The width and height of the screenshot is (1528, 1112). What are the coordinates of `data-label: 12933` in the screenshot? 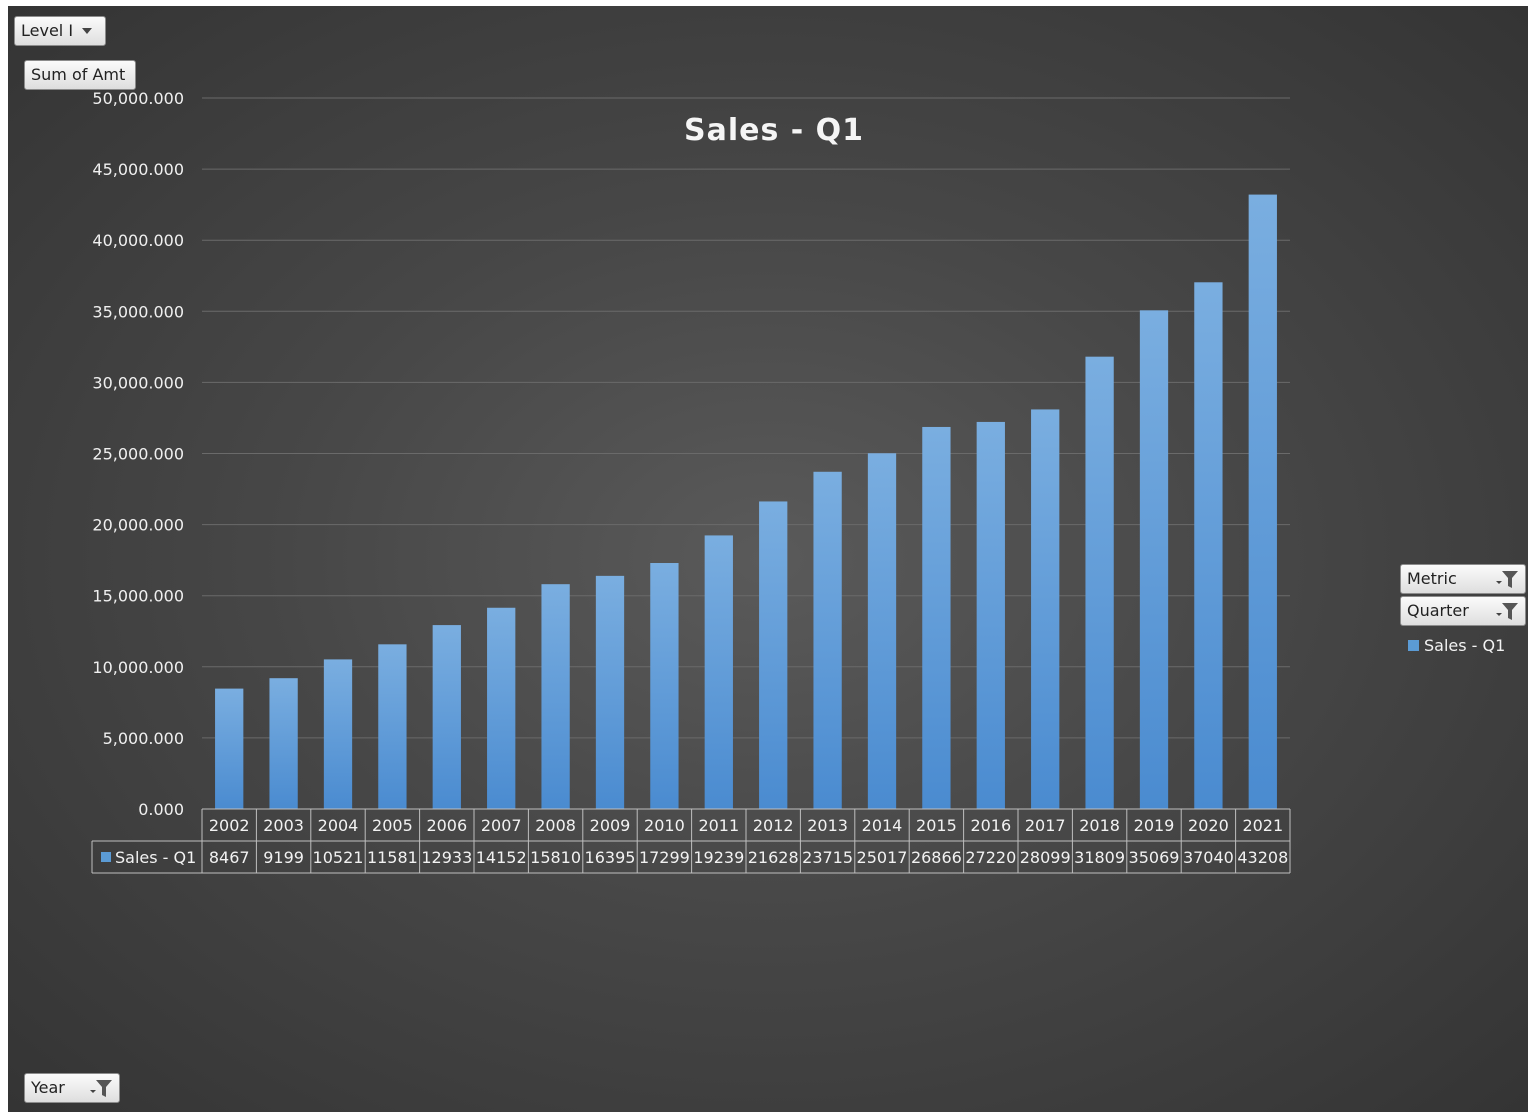 It's located at (446, 857).